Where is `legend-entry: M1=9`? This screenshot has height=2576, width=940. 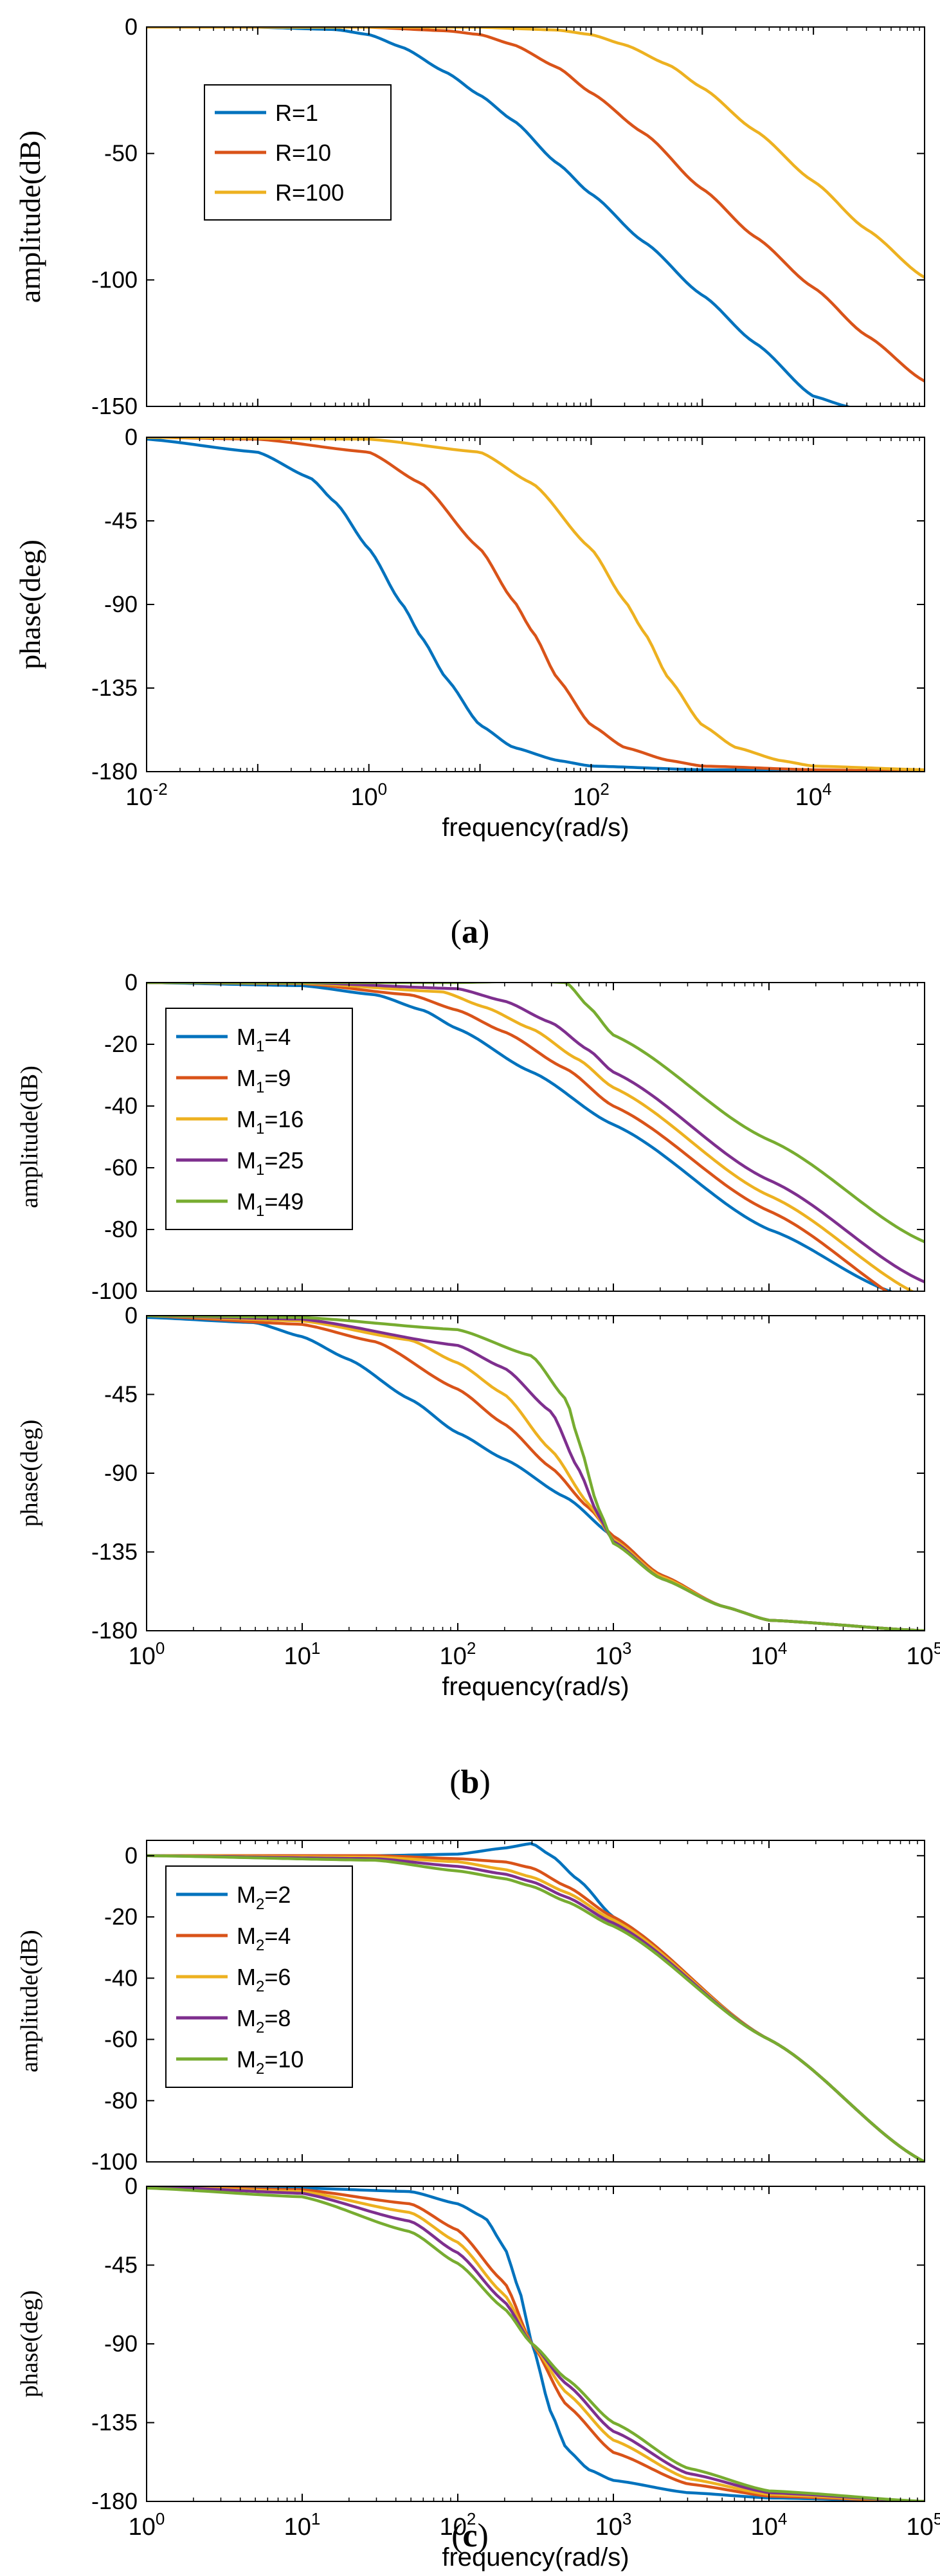
legend-entry: M1=9 is located at coordinates (264, 1080).